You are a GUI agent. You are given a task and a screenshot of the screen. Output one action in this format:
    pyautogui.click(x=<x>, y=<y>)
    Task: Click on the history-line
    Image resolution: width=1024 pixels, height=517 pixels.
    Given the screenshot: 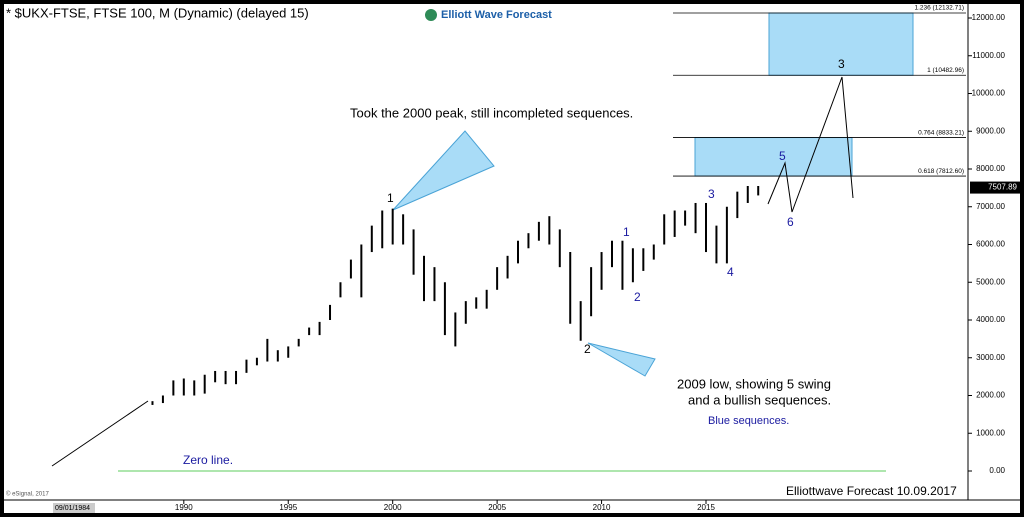 What is the action you would take?
    pyautogui.click(x=100, y=433)
    